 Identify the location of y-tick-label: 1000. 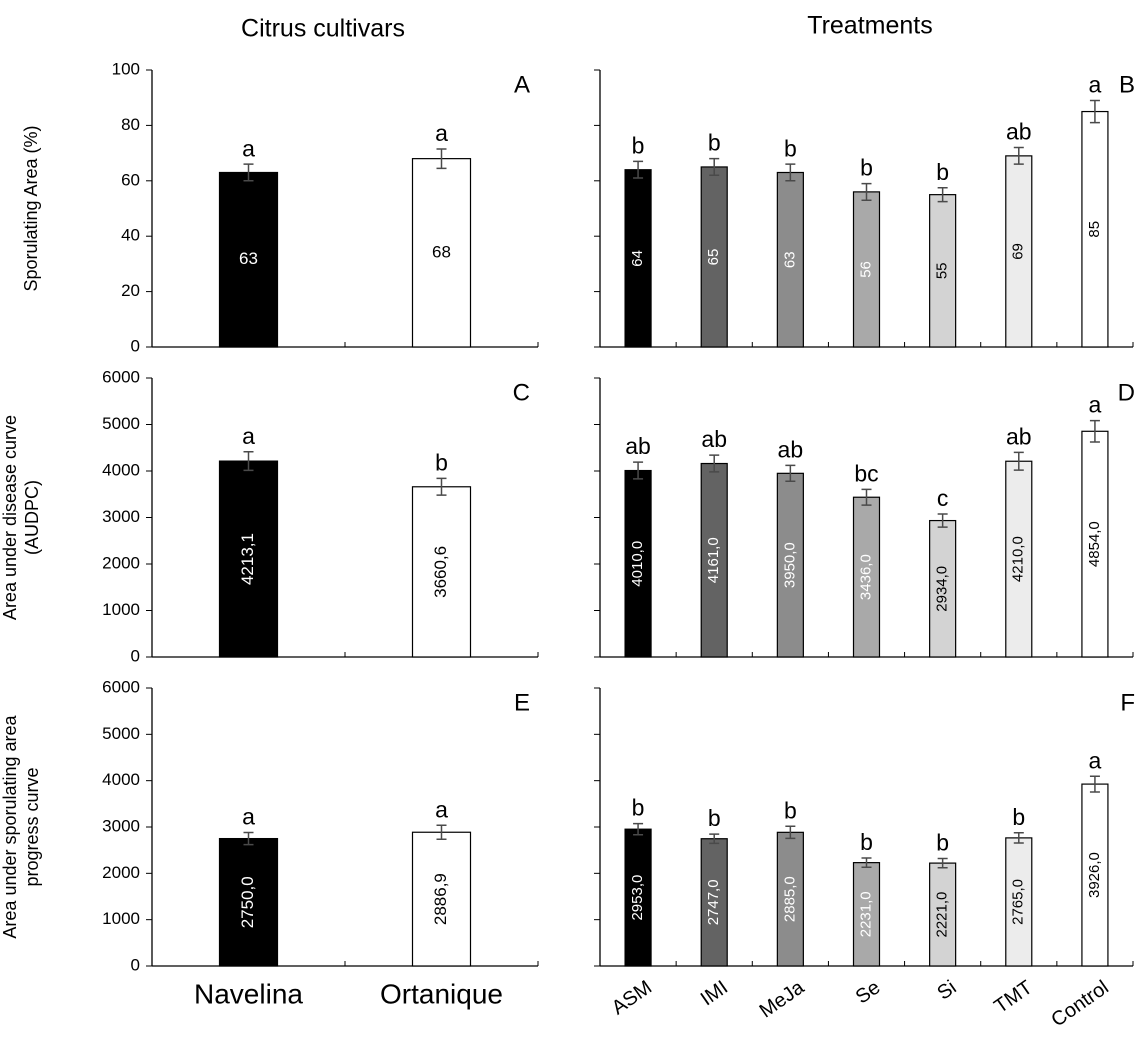
(121, 918).